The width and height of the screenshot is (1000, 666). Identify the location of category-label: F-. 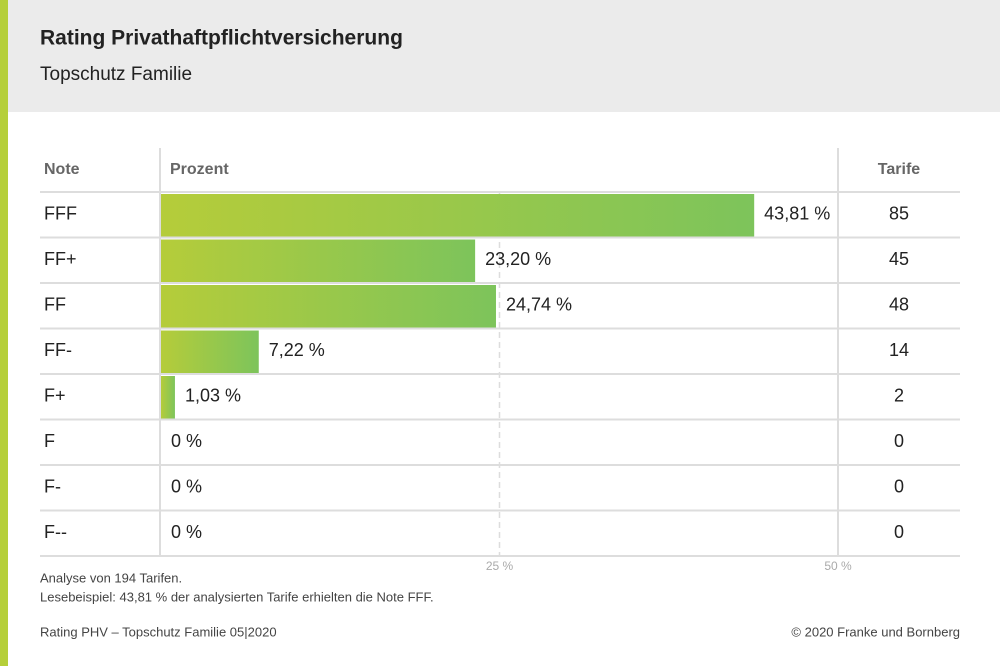
(52, 487).